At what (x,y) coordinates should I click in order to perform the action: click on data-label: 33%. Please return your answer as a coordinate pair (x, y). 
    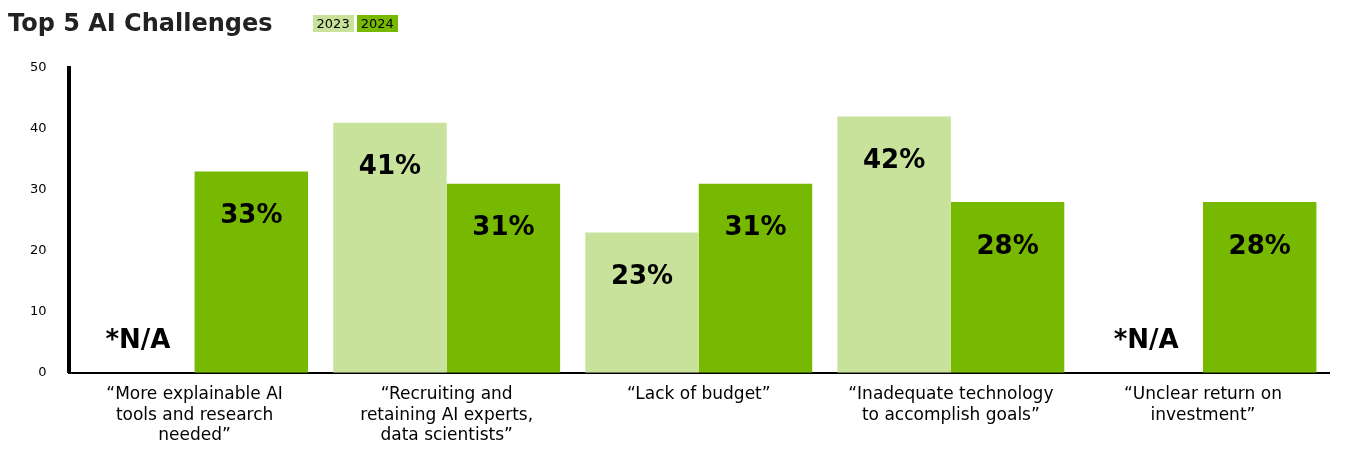
    Looking at the image, I should click on (251, 214).